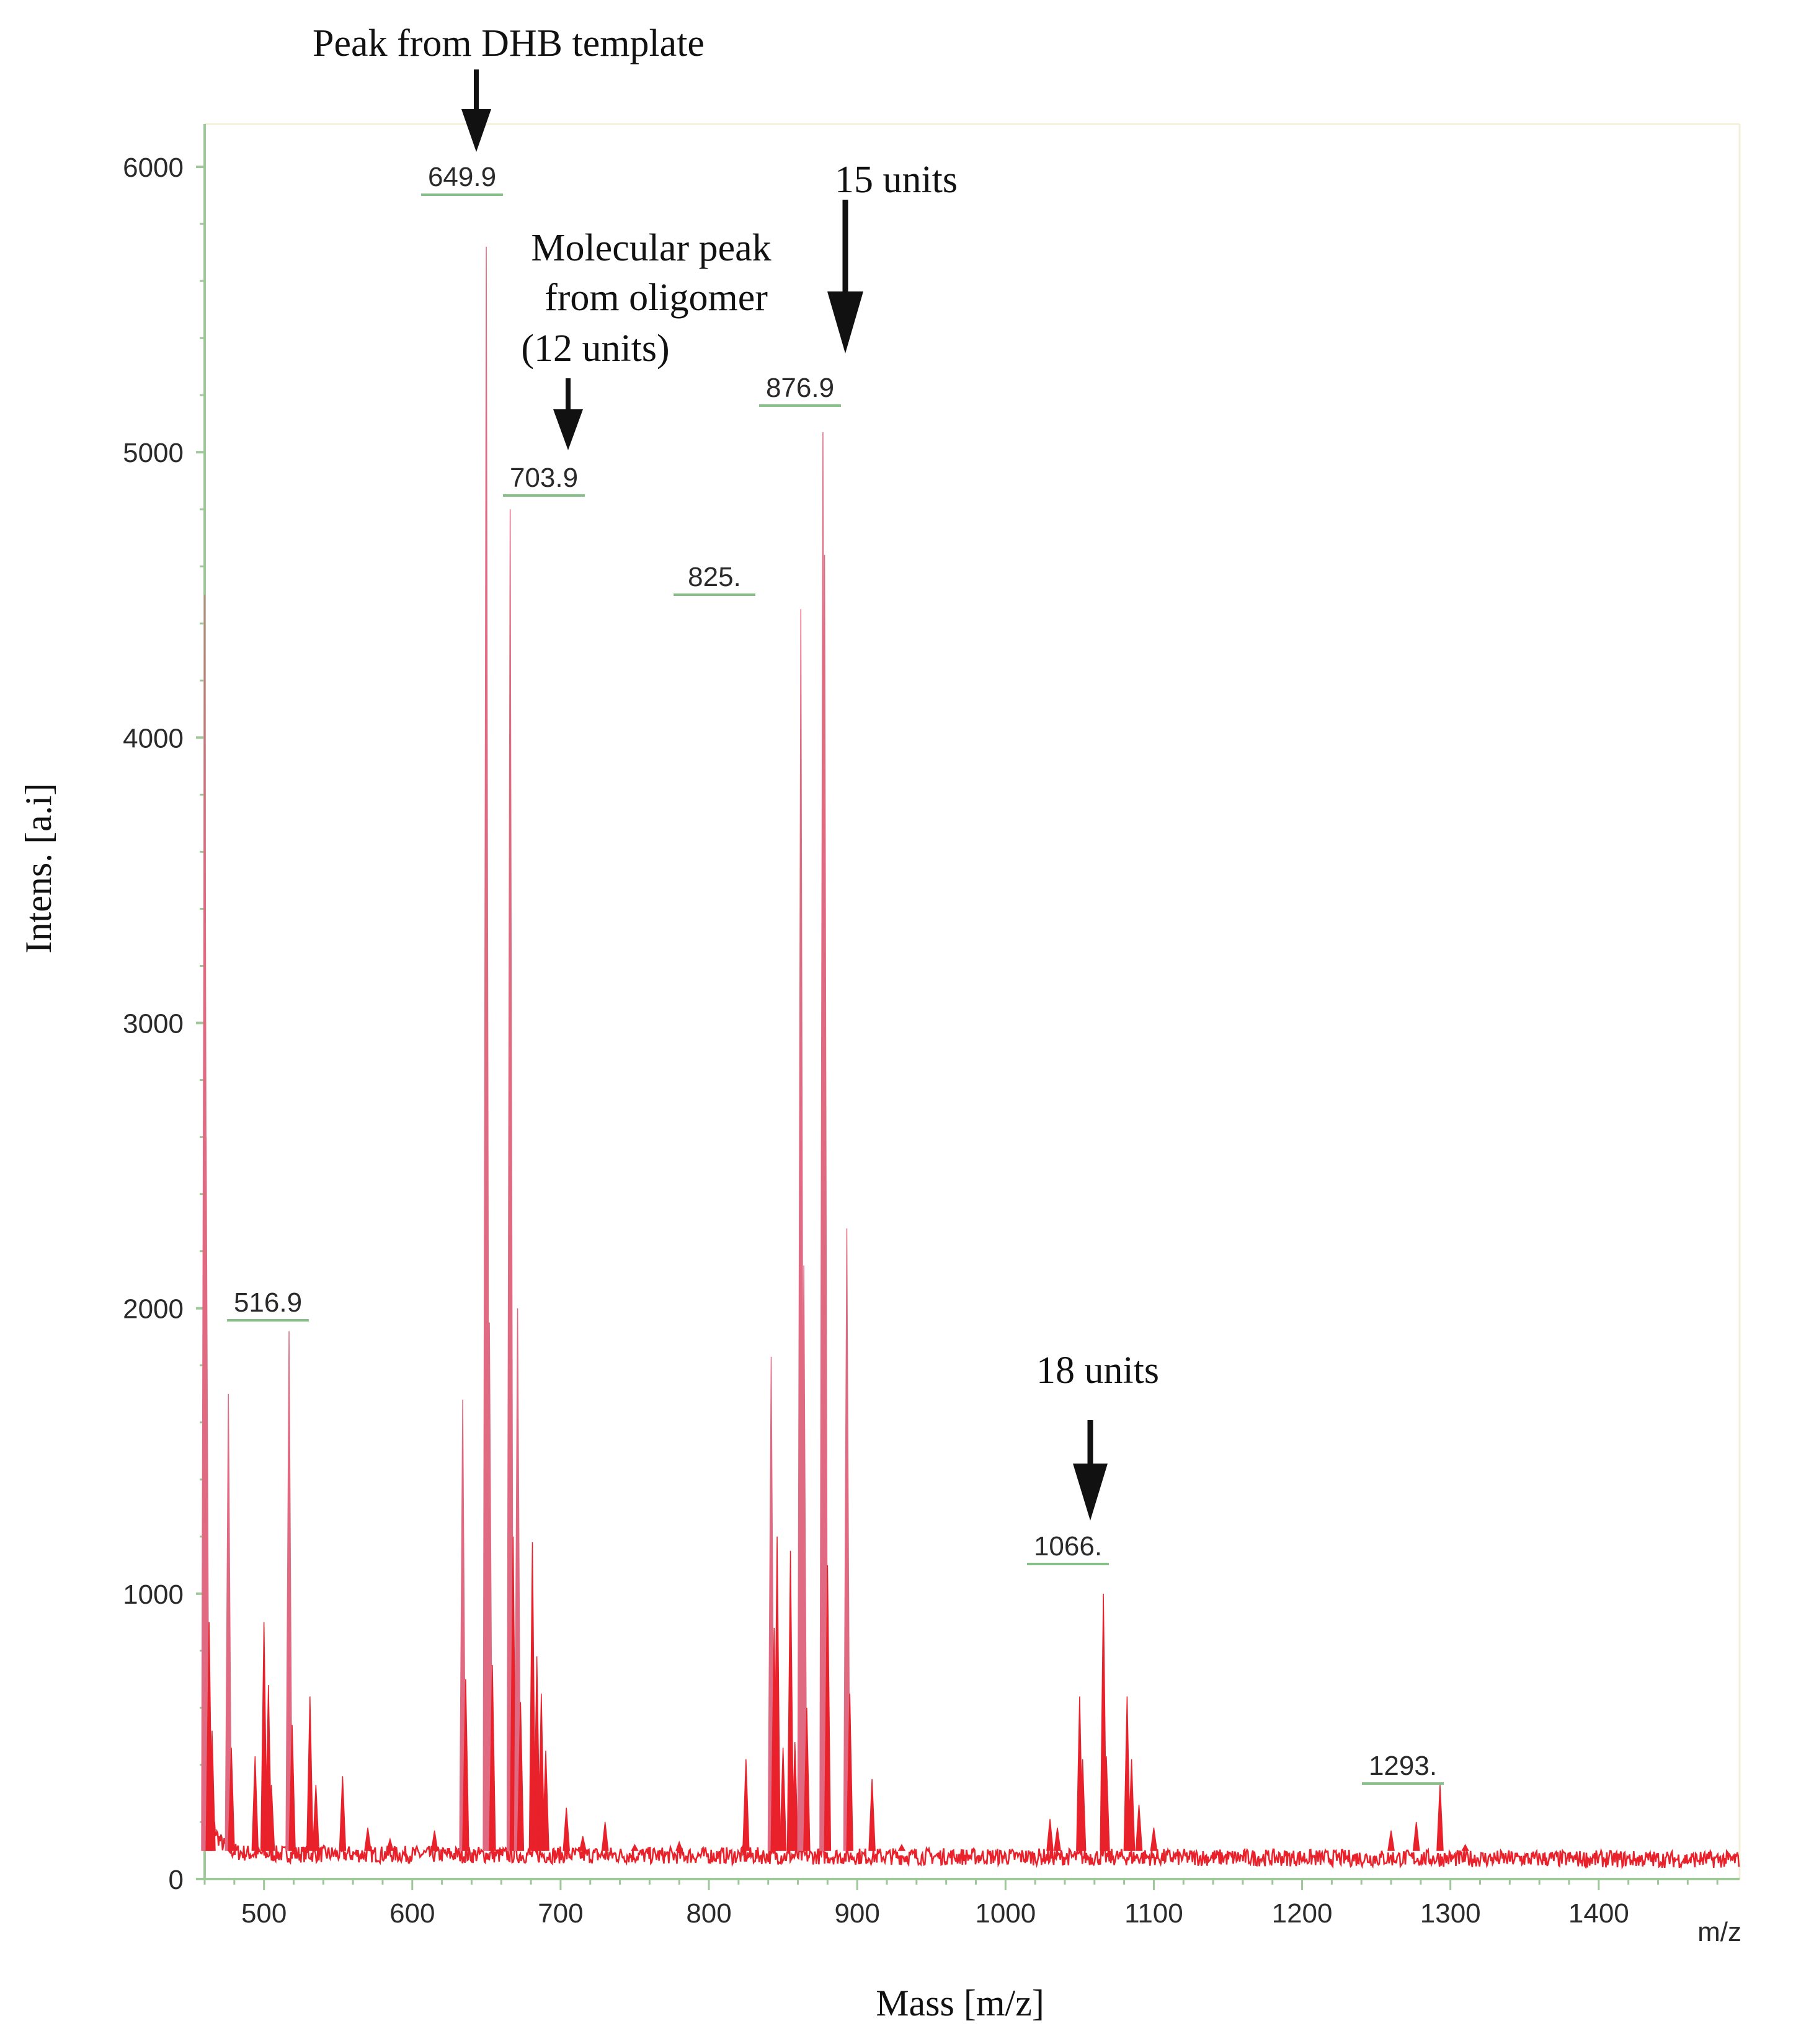 The height and width of the screenshot is (2044, 1801). Describe the element at coordinates (412, 1913) in the screenshot. I see `x-tick-label: 600` at that location.